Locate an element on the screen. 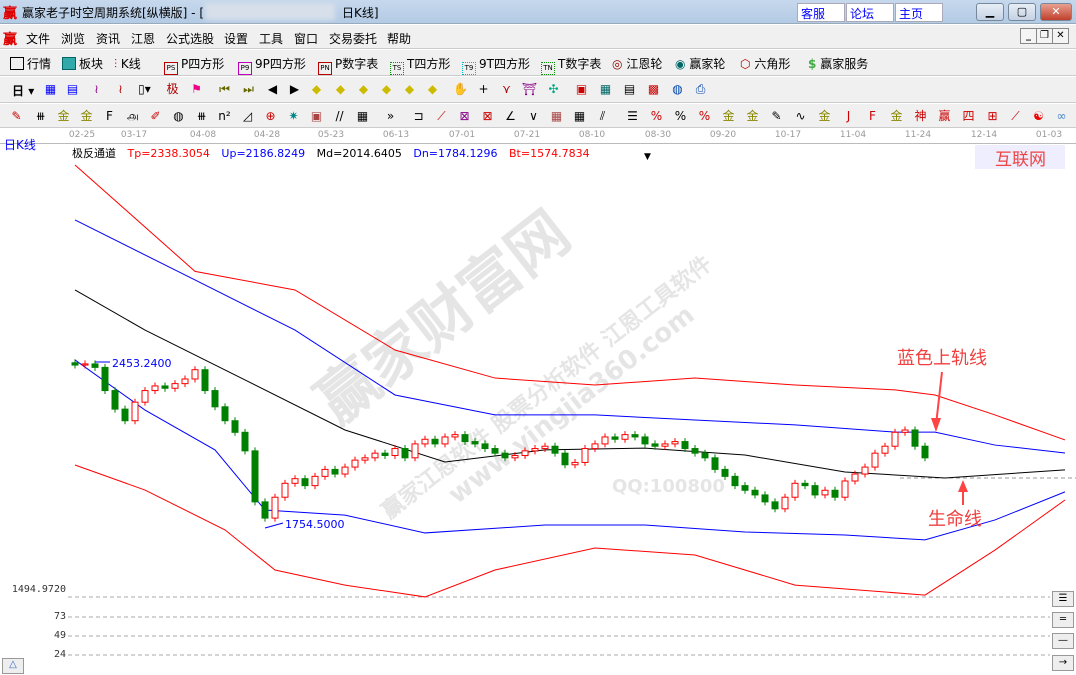  last-icon: ⏭ is located at coordinates (248, 89).